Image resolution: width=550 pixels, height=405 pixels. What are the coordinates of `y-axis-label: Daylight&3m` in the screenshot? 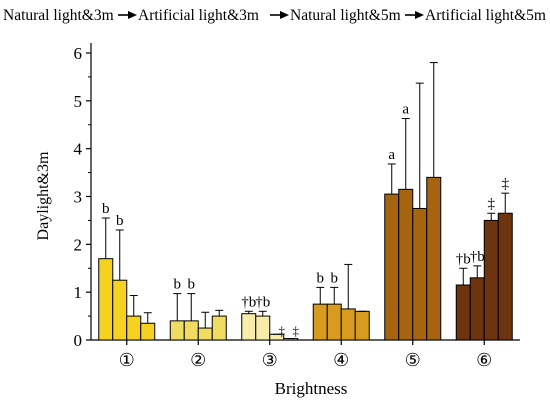 It's located at (43, 195).